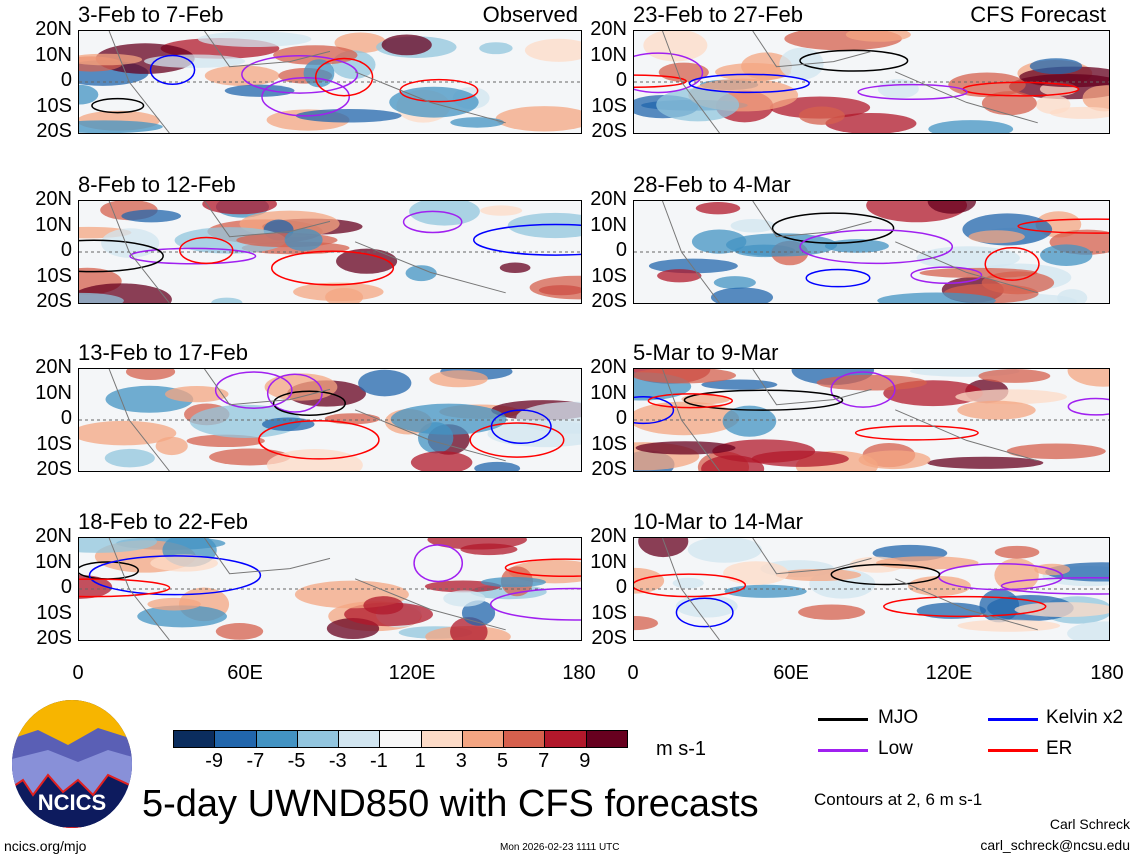 Image resolution: width=1135 pixels, height=860 pixels. Describe the element at coordinates (681, 749) in the screenshot. I see `colorbar-units: m s-1` at that location.